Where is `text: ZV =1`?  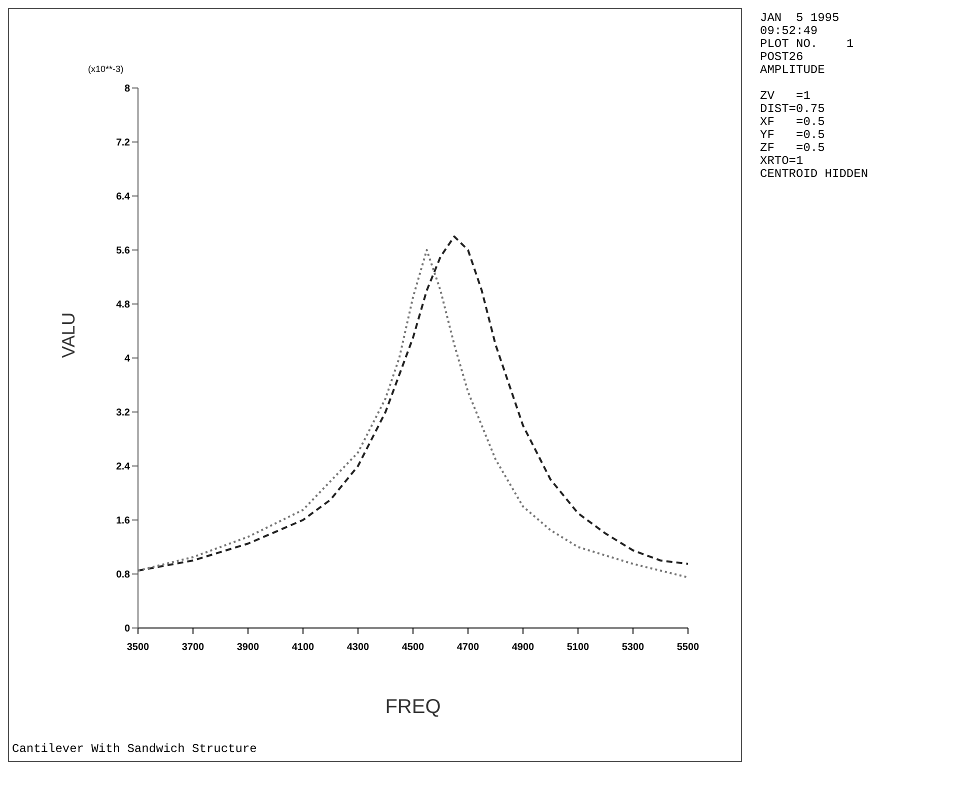 text: ZV =1 is located at coordinates (786, 96).